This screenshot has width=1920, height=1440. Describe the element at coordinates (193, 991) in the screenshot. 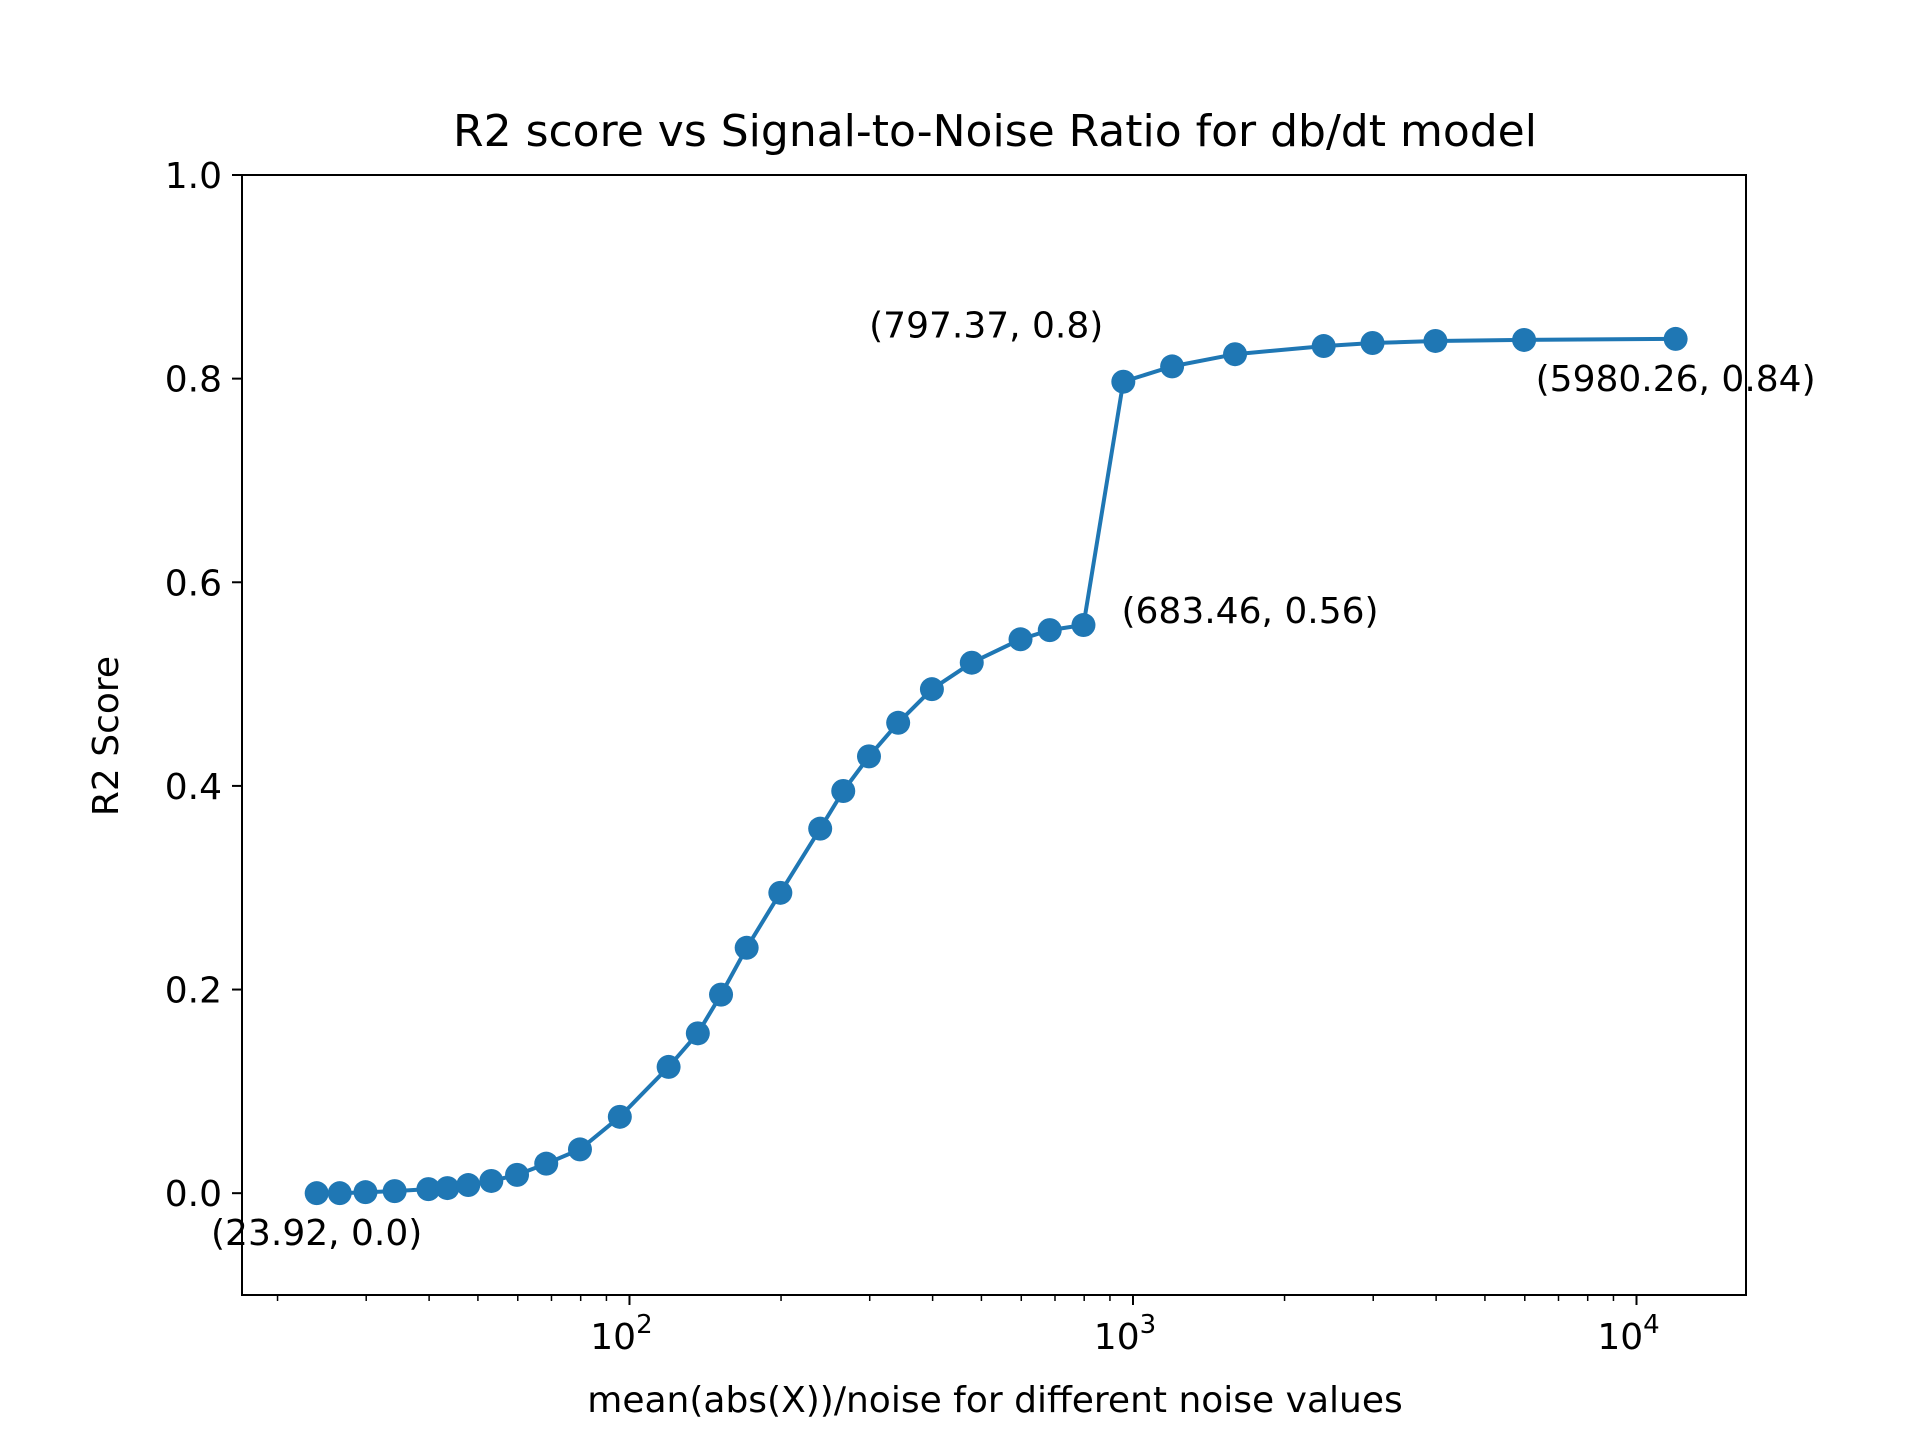

I see `y-tick-label: 0.2` at that location.